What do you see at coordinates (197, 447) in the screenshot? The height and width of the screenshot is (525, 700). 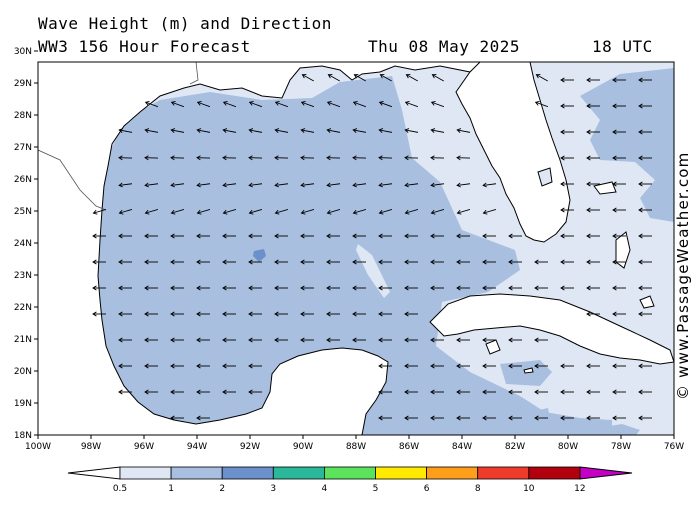 I see `lon-tick-label: 94W` at bounding box center [197, 447].